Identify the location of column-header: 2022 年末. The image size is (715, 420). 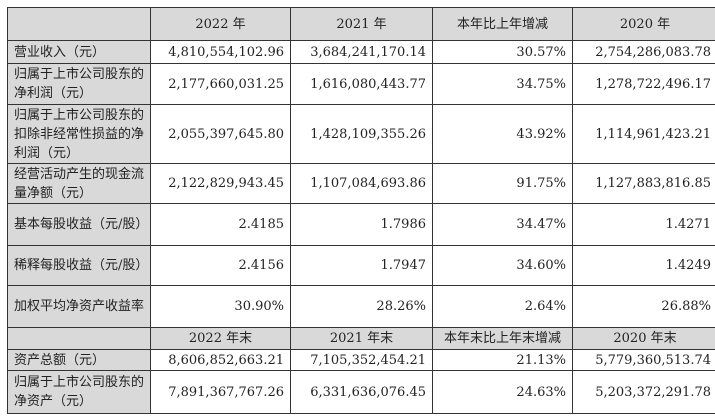
(220, 338).